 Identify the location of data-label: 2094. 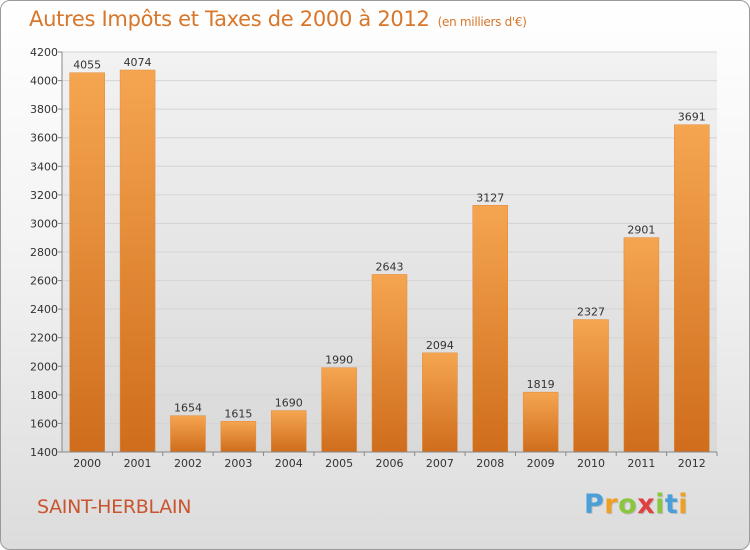
(440, 345).